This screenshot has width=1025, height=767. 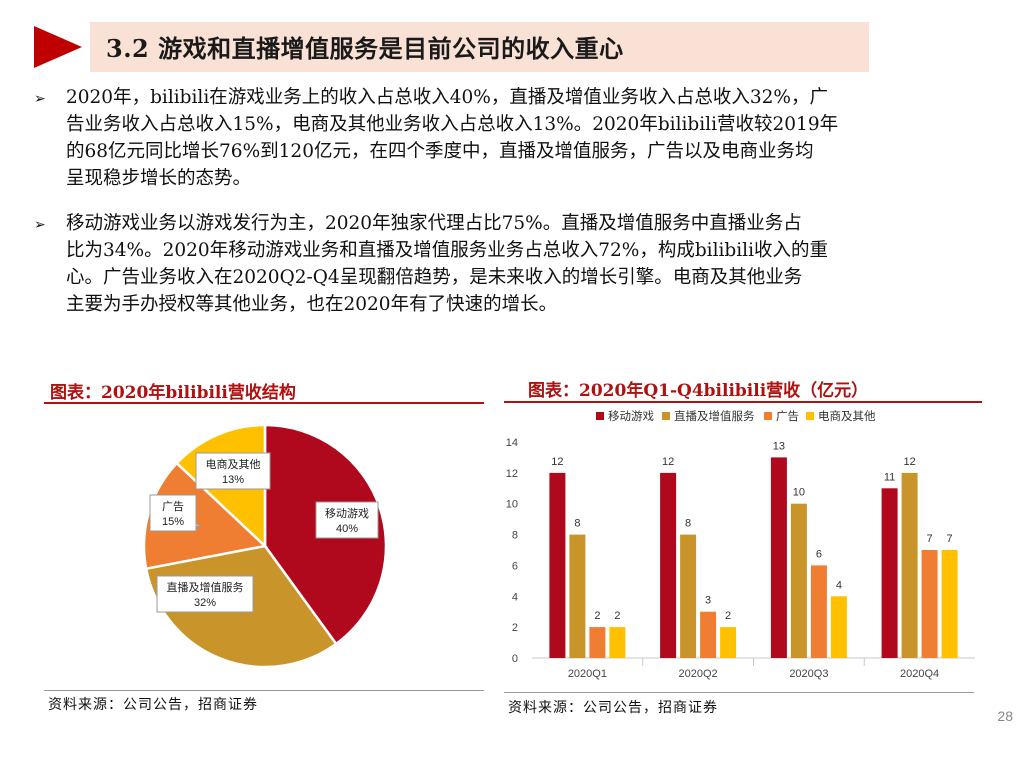 What do you see at coordinates (1005, 716) in the screenshot?
I see `page-number: 28` at bounding box center [1005, 716].